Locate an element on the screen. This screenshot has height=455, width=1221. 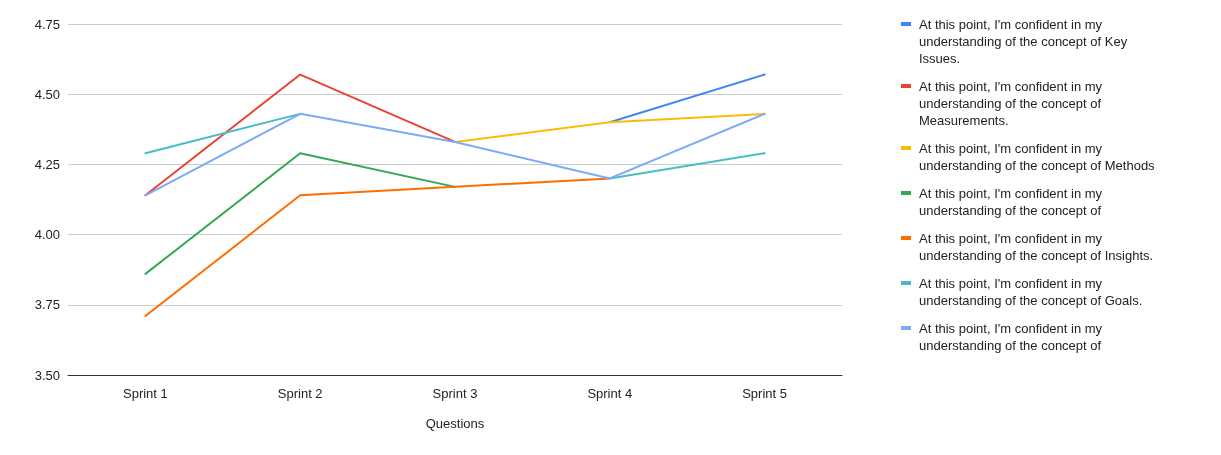
y-tick-label: 4.50 is located at coordinates (47, 94).